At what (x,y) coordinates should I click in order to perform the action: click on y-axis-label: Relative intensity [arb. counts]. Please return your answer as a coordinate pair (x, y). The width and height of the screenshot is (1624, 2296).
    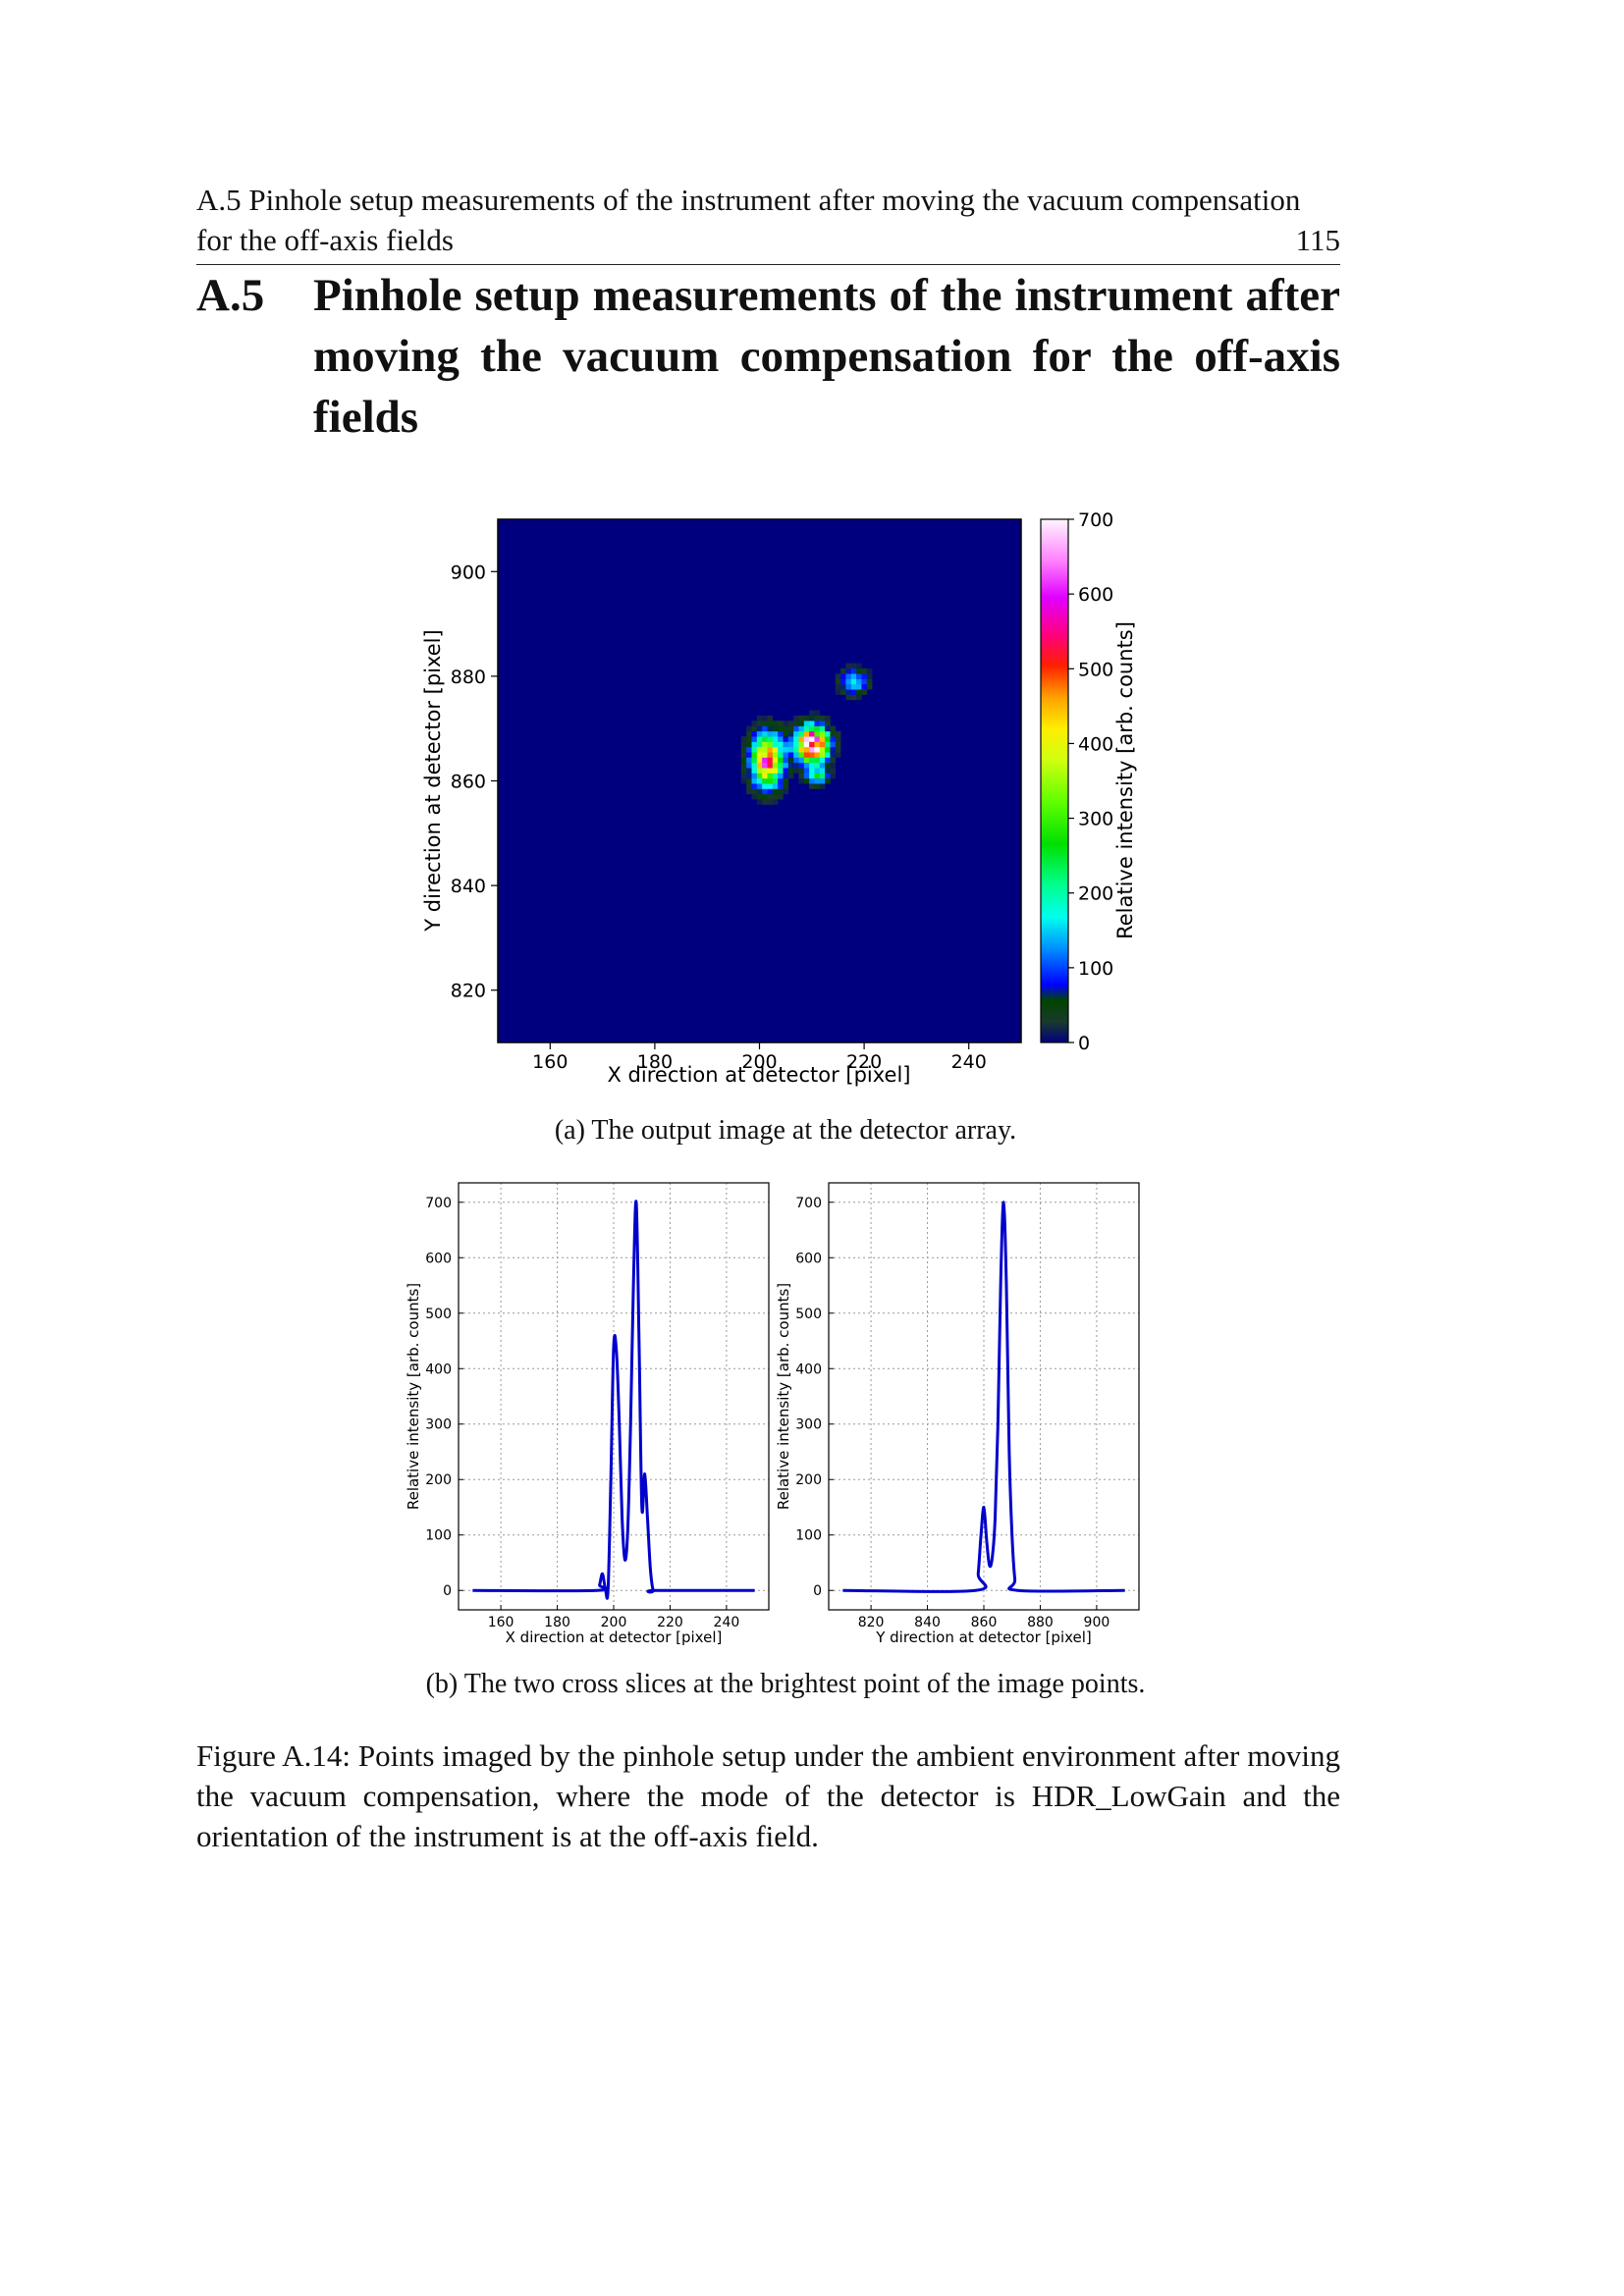
    Looking at the image, I should click on (413, 1396).